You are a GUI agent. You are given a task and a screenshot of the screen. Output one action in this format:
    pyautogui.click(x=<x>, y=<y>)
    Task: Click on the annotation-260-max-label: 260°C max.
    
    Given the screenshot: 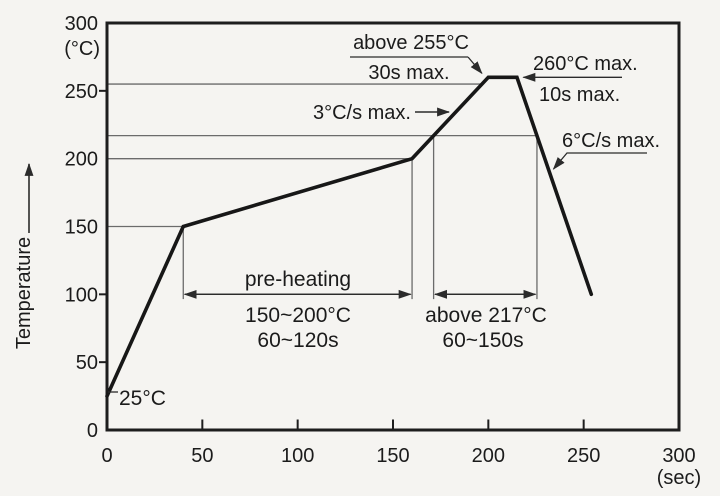 What is the action you would take?
    pyautogui.click(x=585, y=64)
    